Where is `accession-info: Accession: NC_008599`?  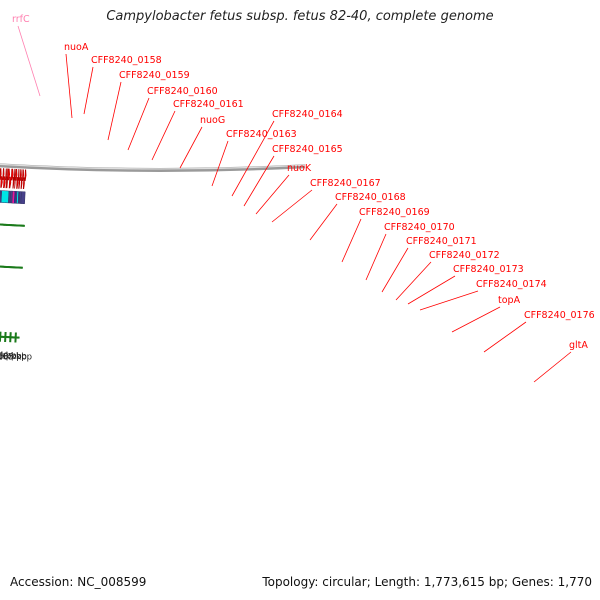
accession-info: Accession: NC_008599 is located at coordinates (78, 582).